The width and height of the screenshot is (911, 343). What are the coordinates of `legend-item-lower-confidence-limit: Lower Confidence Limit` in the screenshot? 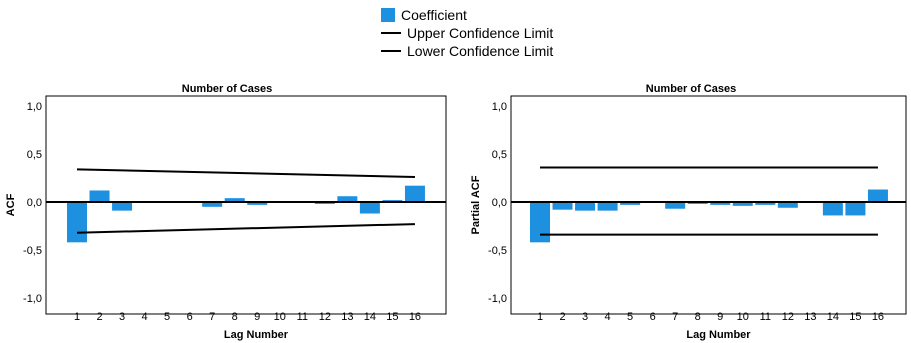 It's located at (467, 51).